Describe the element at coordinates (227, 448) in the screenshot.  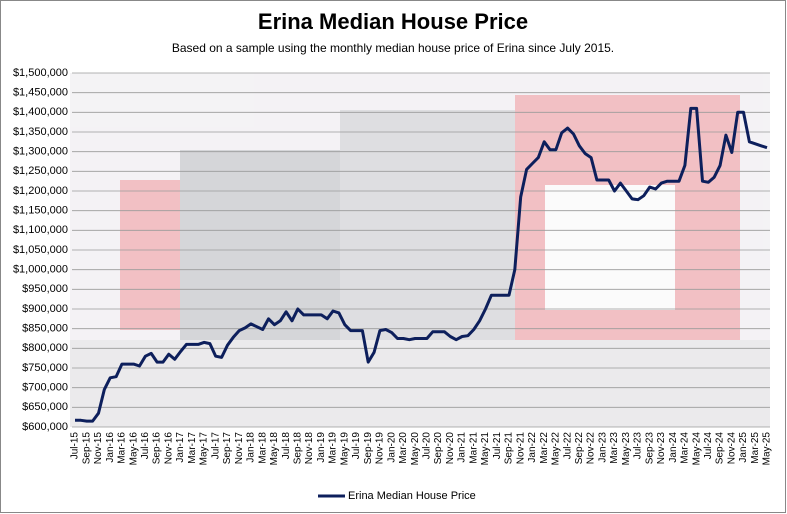
I see `x-tick-label: Sep-17` at that location.